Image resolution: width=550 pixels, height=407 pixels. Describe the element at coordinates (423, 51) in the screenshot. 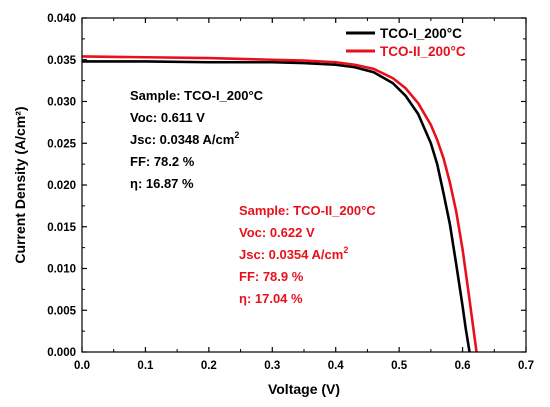

I see `legend-label-2: TCO-II_200°C` at that location.